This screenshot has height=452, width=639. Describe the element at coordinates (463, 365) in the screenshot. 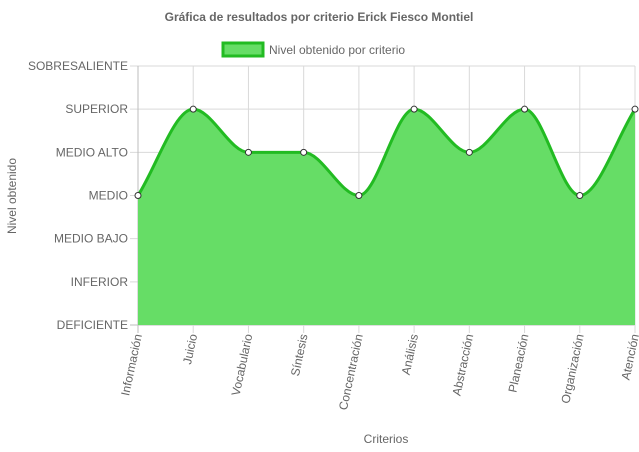

I see `x-tick-label: Abstracción` at that location.